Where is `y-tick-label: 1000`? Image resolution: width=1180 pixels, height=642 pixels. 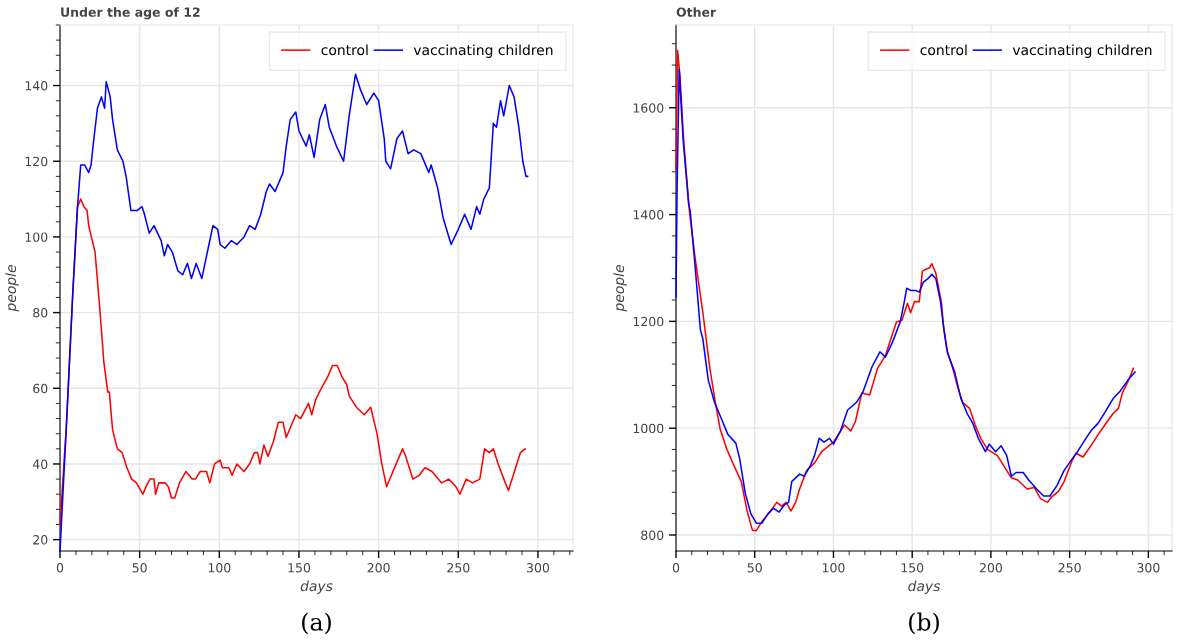 y-tick-label: 1000 is located at coordinates (648, 428).